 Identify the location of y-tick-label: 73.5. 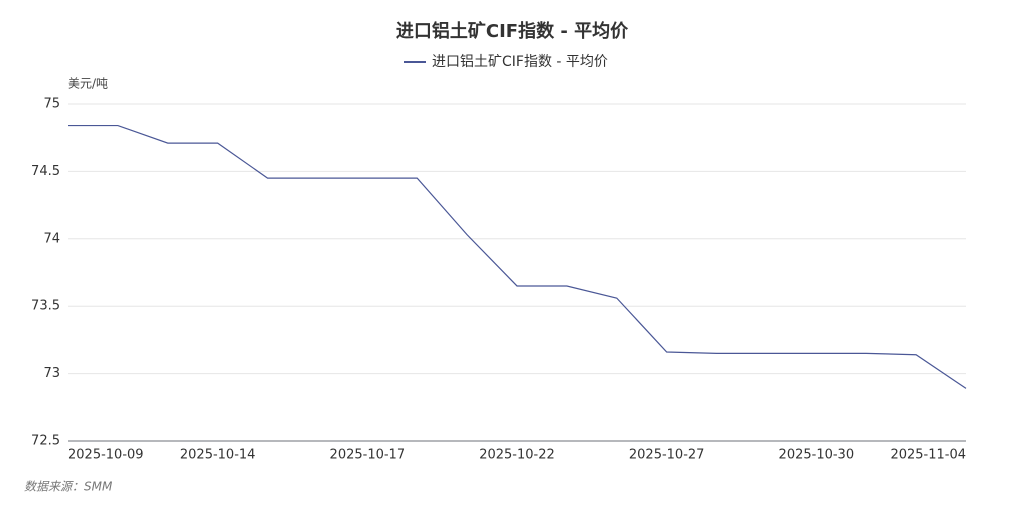
(45, 306).